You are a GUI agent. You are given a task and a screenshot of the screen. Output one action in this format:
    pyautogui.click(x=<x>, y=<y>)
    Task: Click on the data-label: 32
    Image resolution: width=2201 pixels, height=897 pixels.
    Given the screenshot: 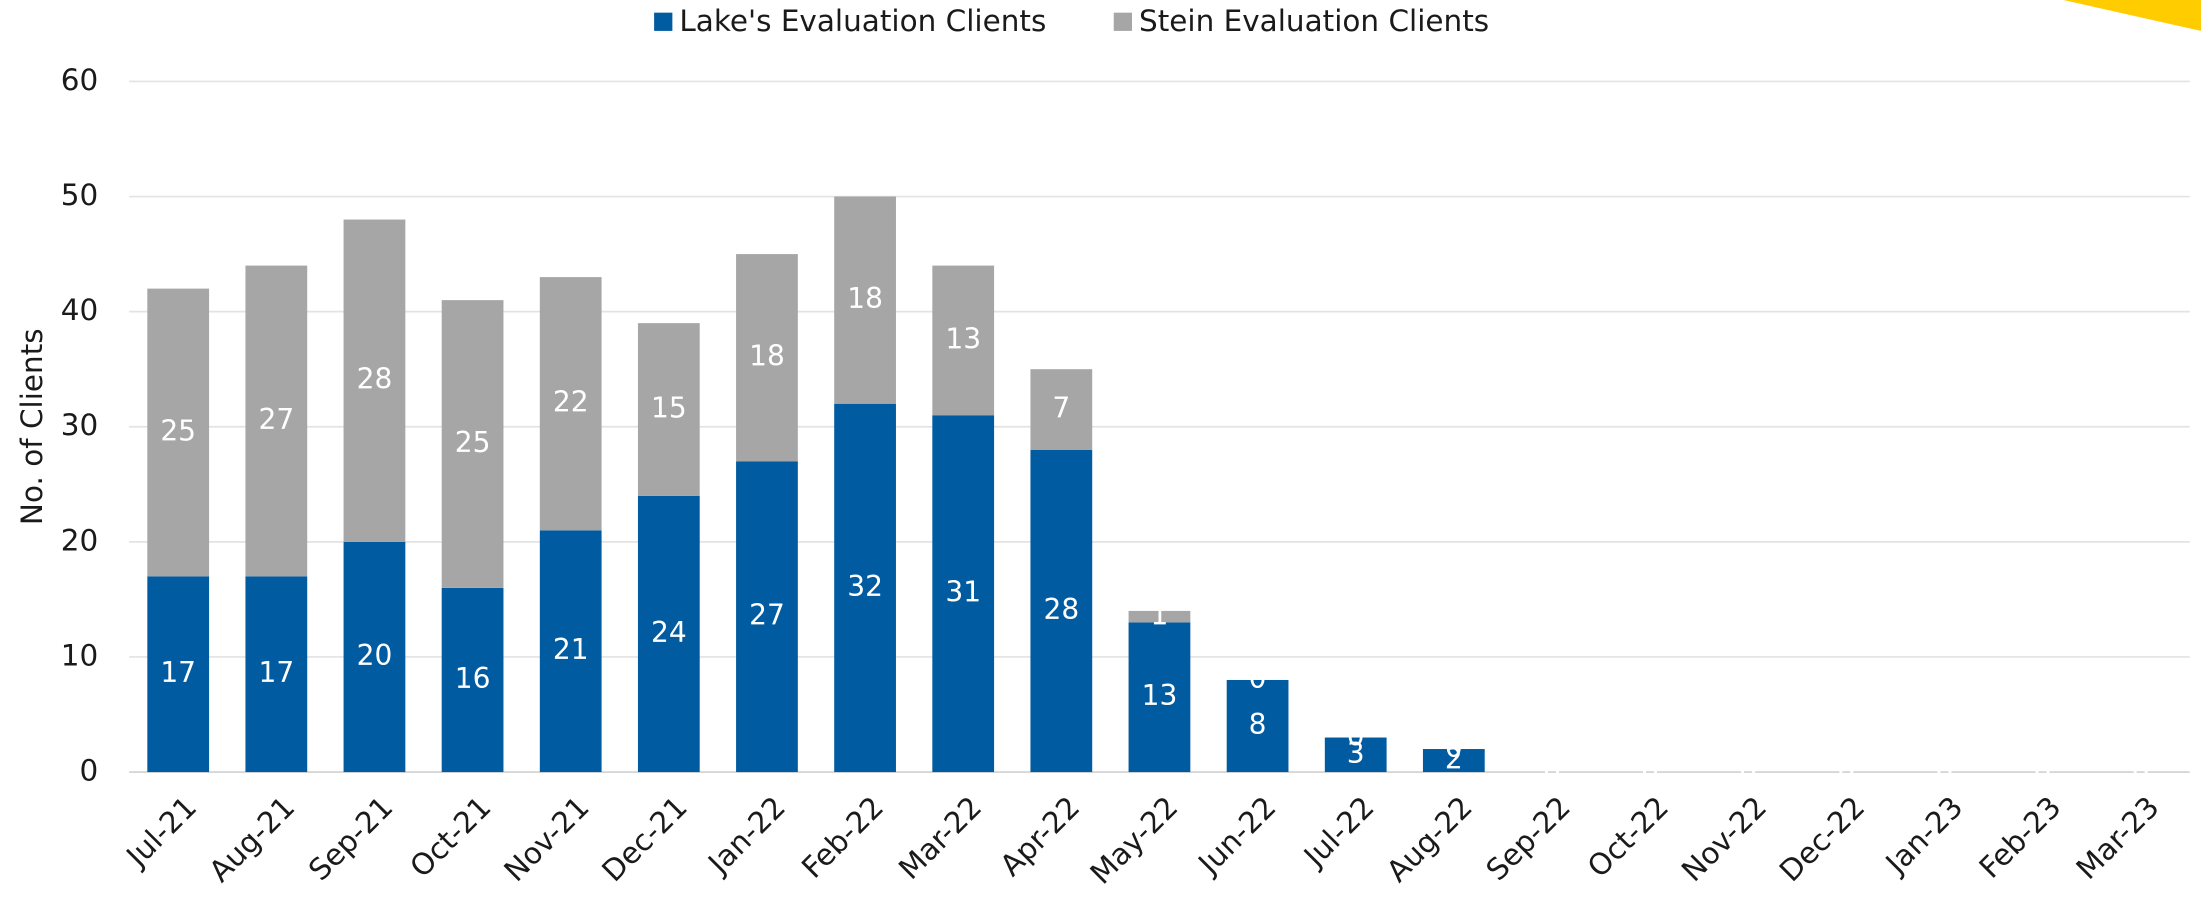 What is the action you would take?
    pyautogui.click(x=865, y=586)
    